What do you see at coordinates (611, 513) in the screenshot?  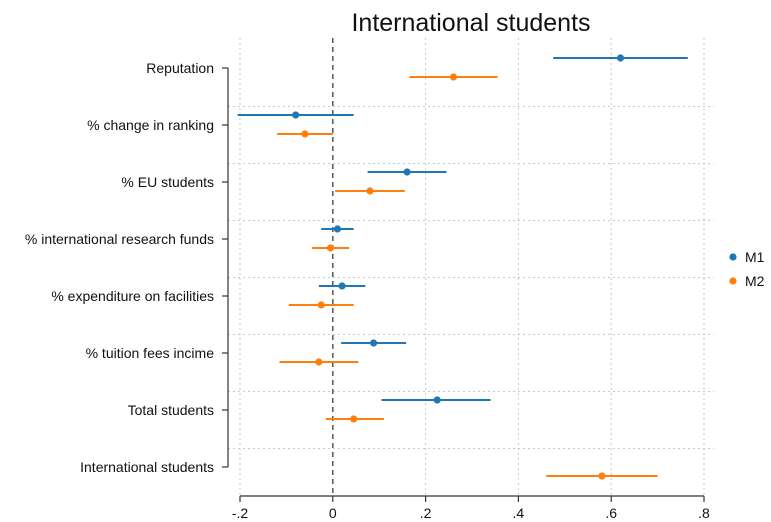 I see `x-tick-label: .6` at bounding box center [611, 513].